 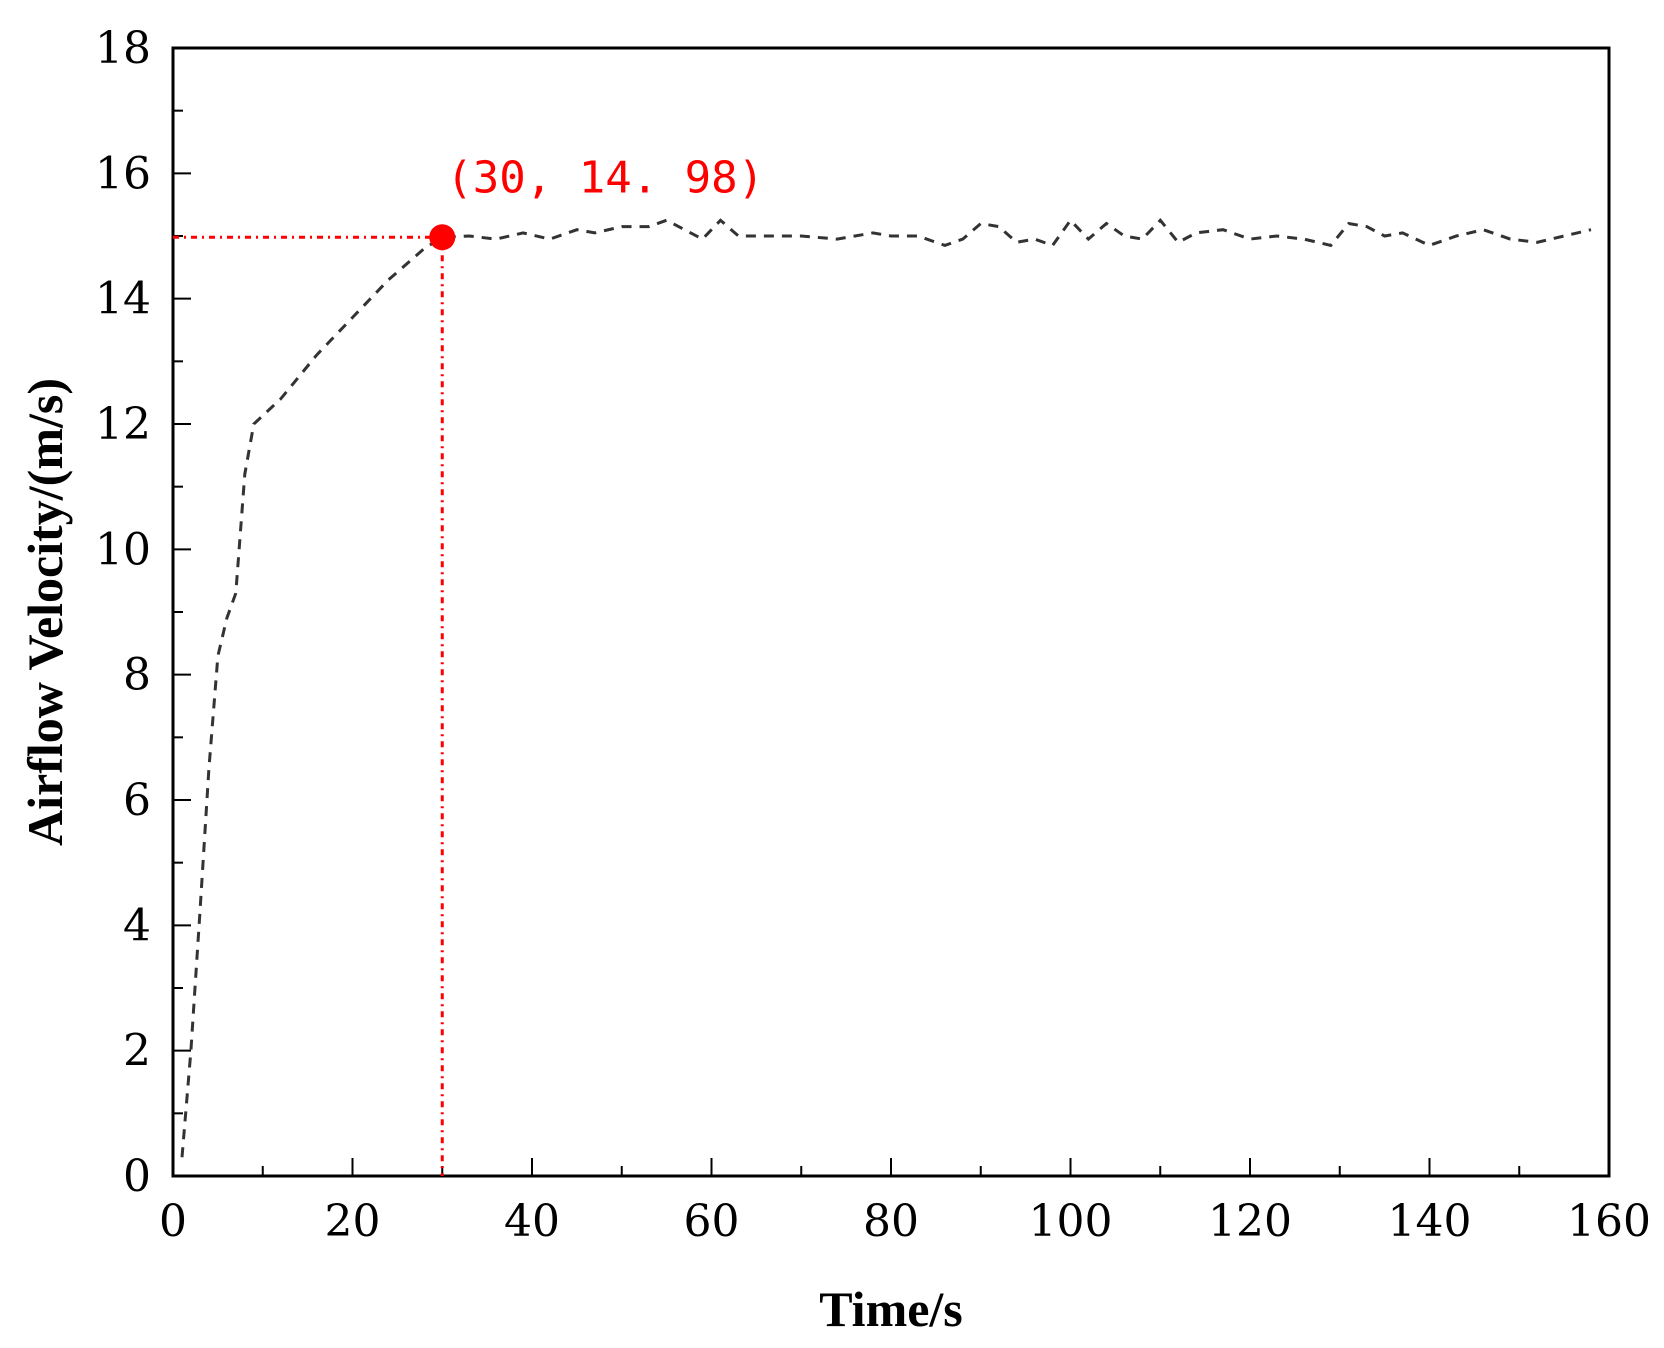 I want to click on y-tick-label: 2, so click(x=137, y=1051).